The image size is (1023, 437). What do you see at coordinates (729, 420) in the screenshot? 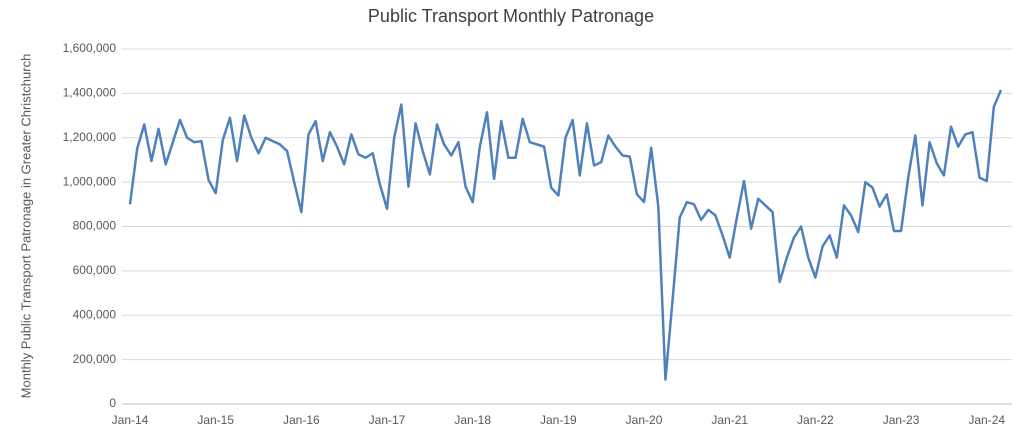
I see `x-tick-label: Jan-21` at bounding box center [729, 420].